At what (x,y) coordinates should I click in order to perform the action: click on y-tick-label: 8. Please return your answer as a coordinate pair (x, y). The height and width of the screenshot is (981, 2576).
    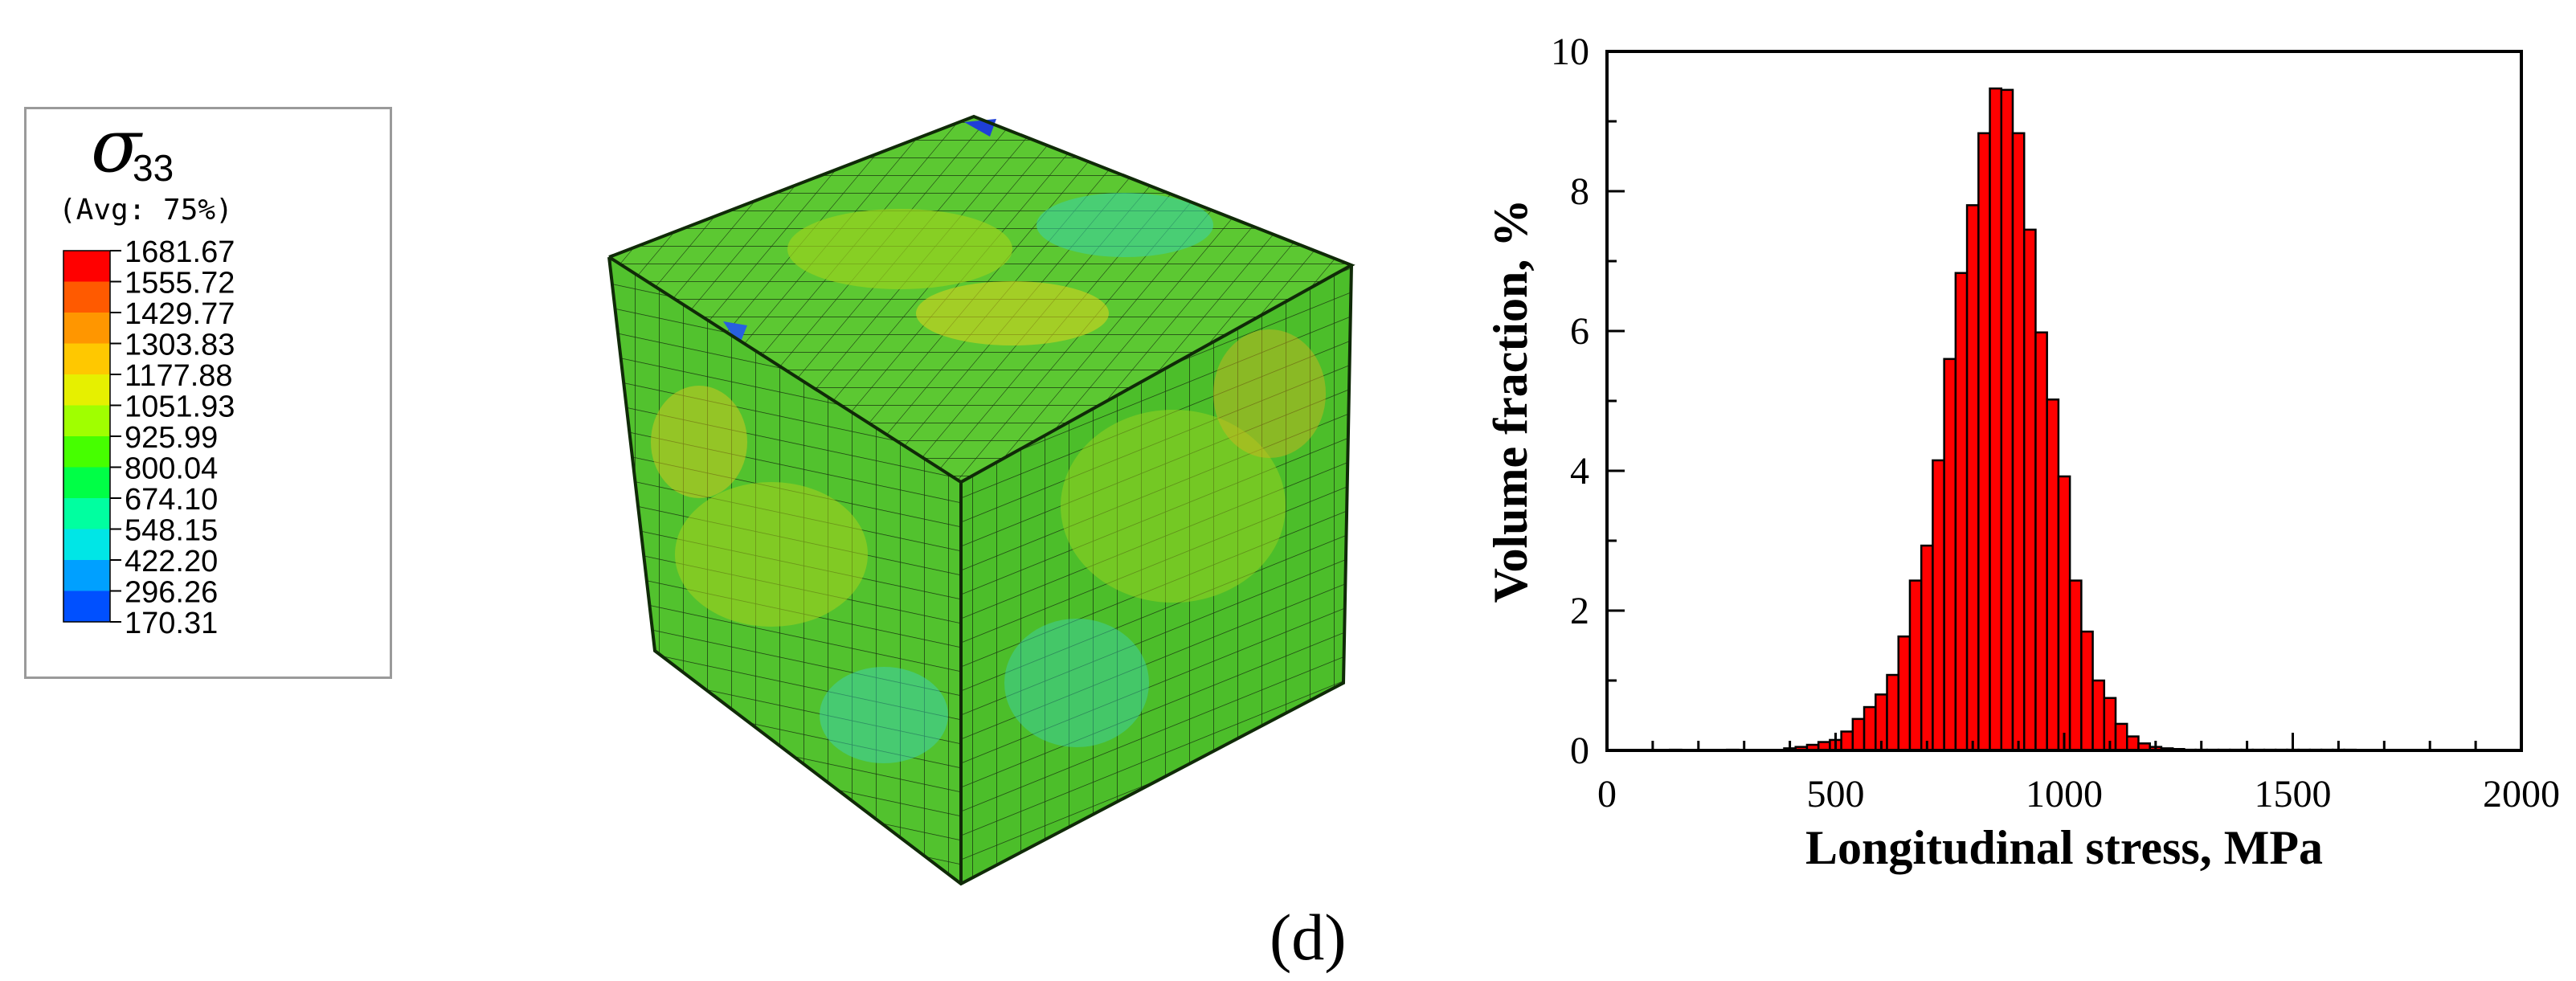
    Looking at the image, I should click on (1579, 191).